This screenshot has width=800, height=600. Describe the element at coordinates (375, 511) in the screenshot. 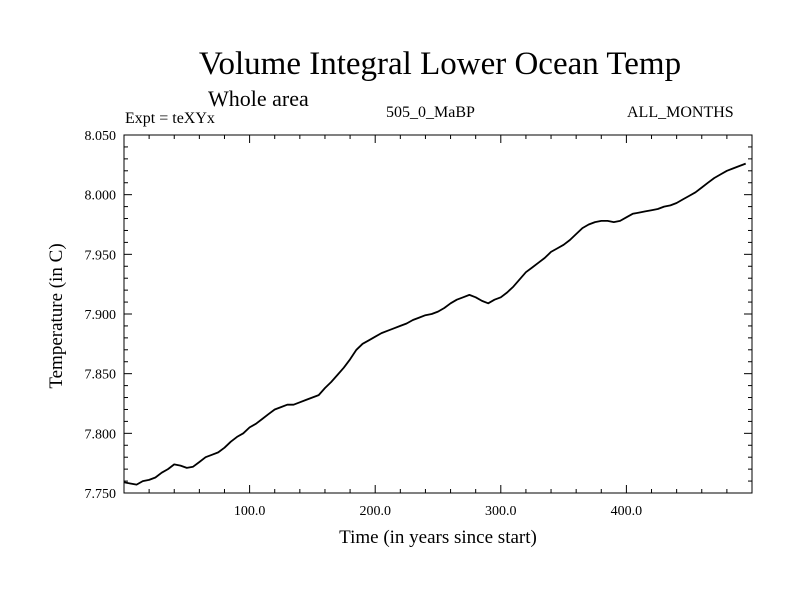

I see `x-tick-label: 200.0` at that location.